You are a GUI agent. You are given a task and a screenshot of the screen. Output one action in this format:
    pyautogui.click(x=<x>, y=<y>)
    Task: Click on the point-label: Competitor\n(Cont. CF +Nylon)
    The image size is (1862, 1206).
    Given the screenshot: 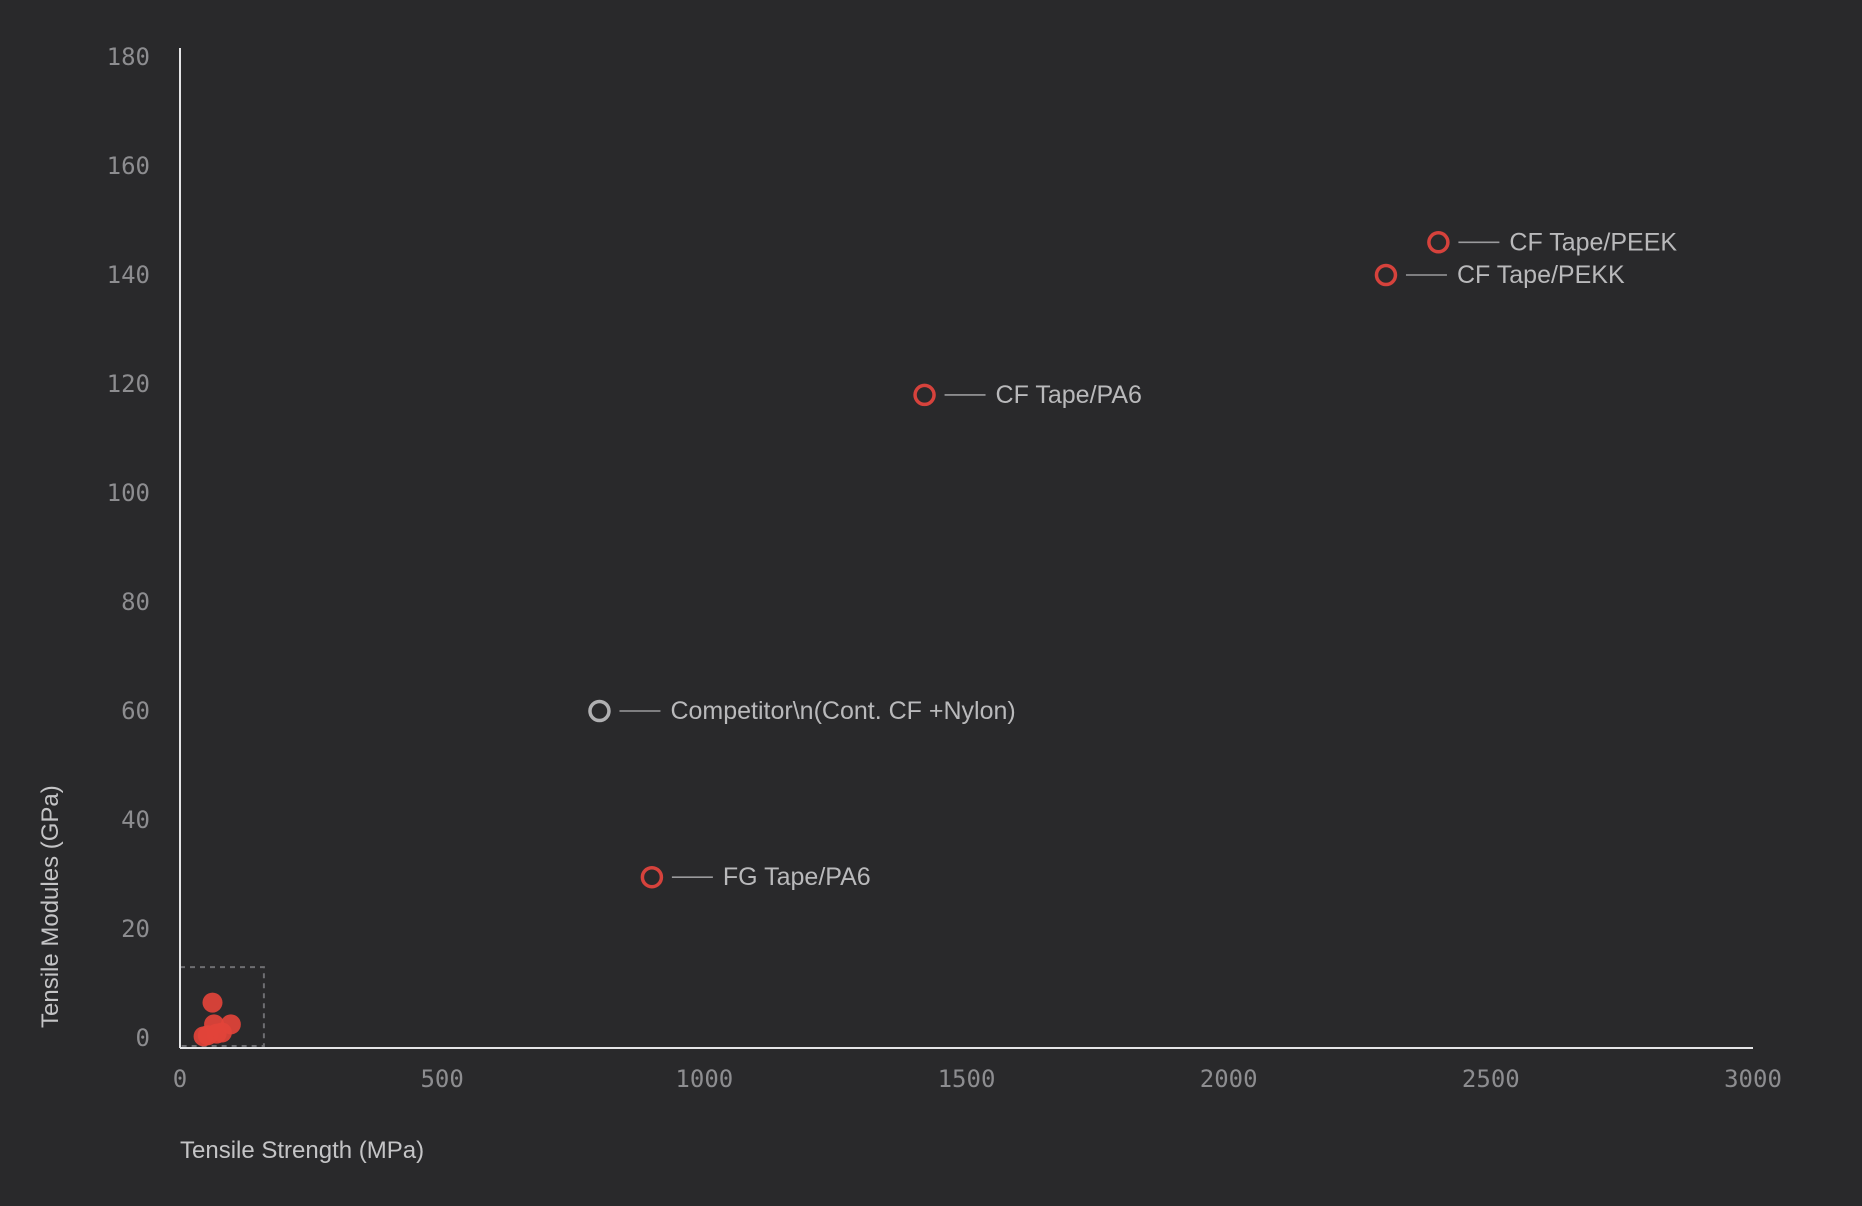 What is the action you would take?
    pyautogui.click(x=842, y=711)
    